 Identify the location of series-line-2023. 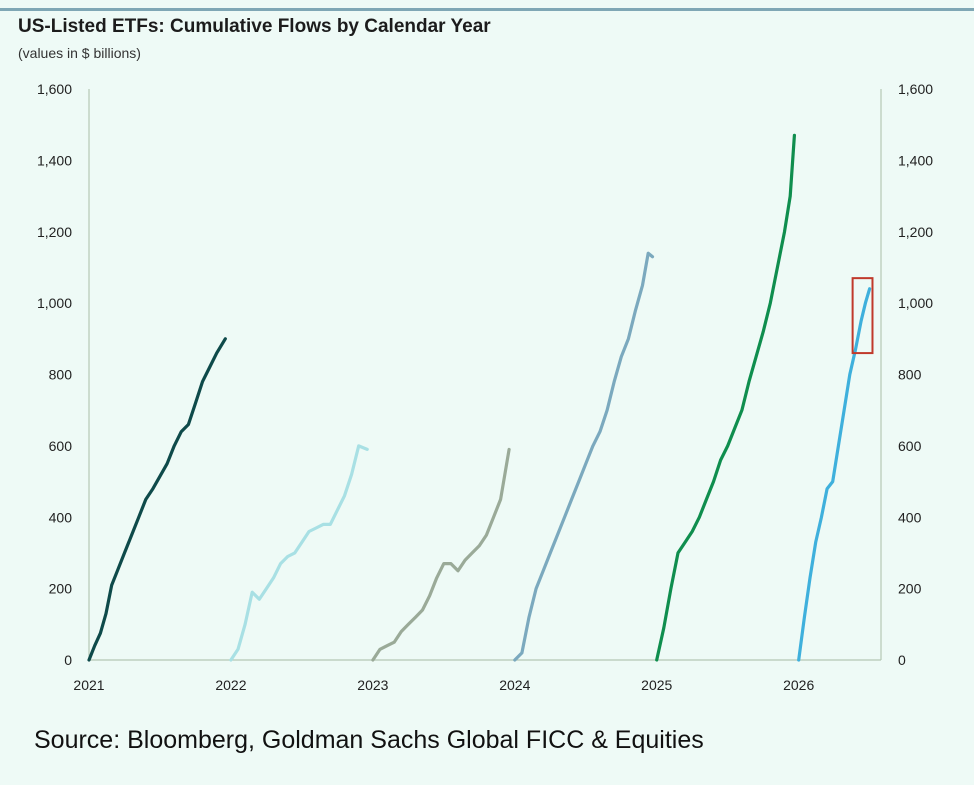
(441, 554).